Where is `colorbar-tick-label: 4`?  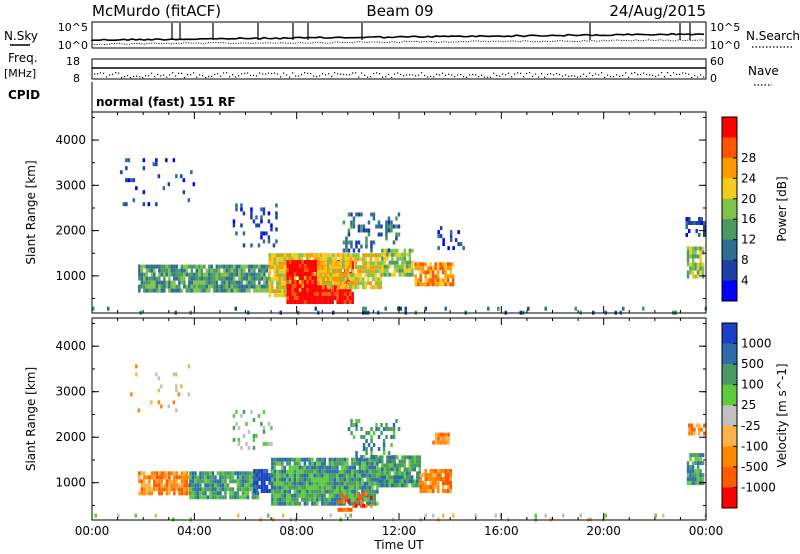
colorbar-tick-label: 4 is located at coordinates (745, 281).